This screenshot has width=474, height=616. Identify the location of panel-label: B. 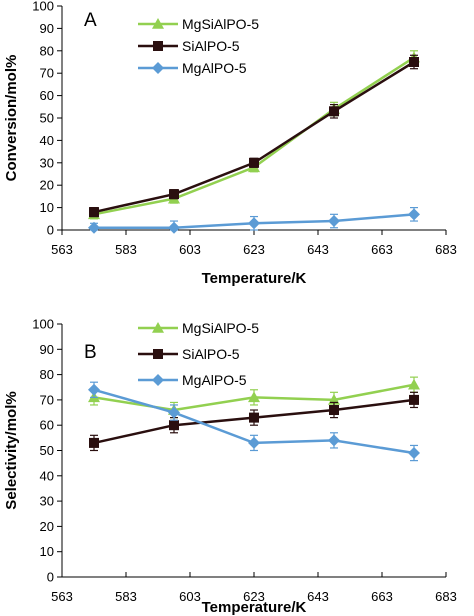
(90, 352).